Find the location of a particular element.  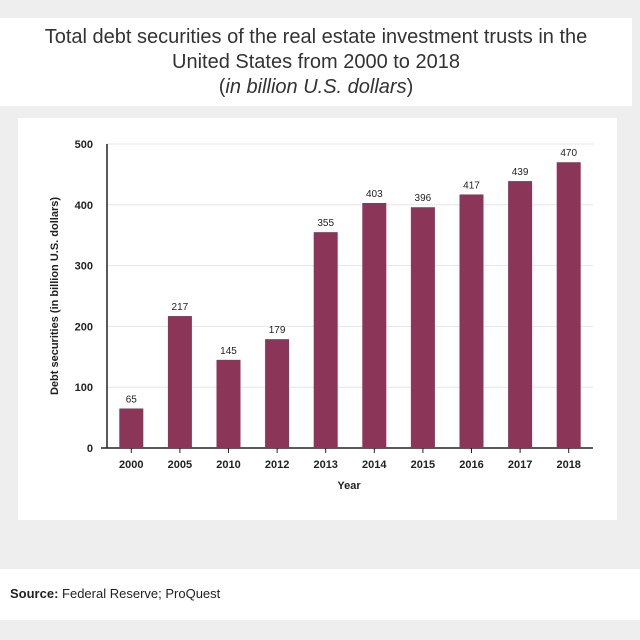

data-label: 470 is located at coordinates (568, 153).